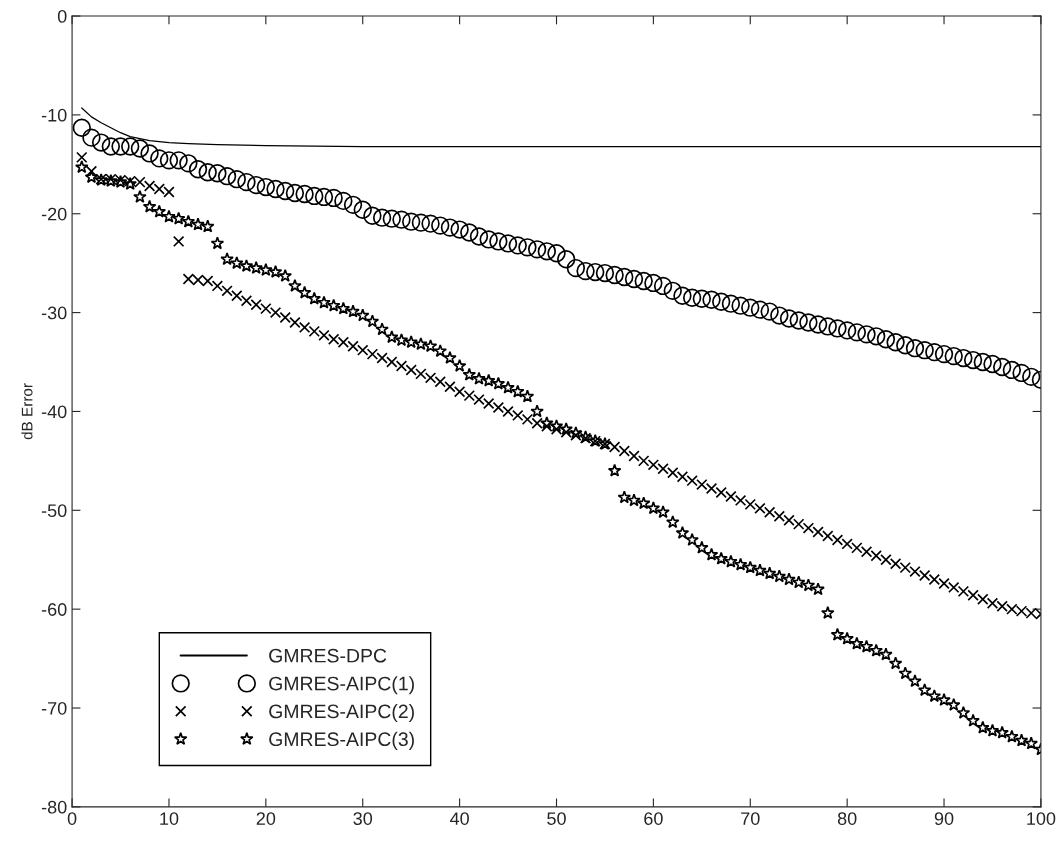 This screenshot has width=1060, height=844. I want to click on x-tick-label: 70, so click(750, 818).